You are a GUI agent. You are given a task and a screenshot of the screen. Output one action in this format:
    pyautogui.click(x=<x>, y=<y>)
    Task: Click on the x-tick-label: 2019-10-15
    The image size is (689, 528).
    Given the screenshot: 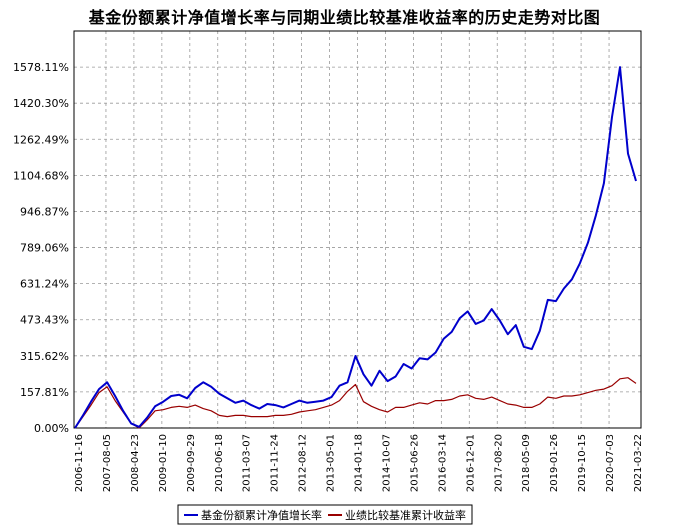 What is the action you would take?
    pyautogui.click(x=582, y=463)
    